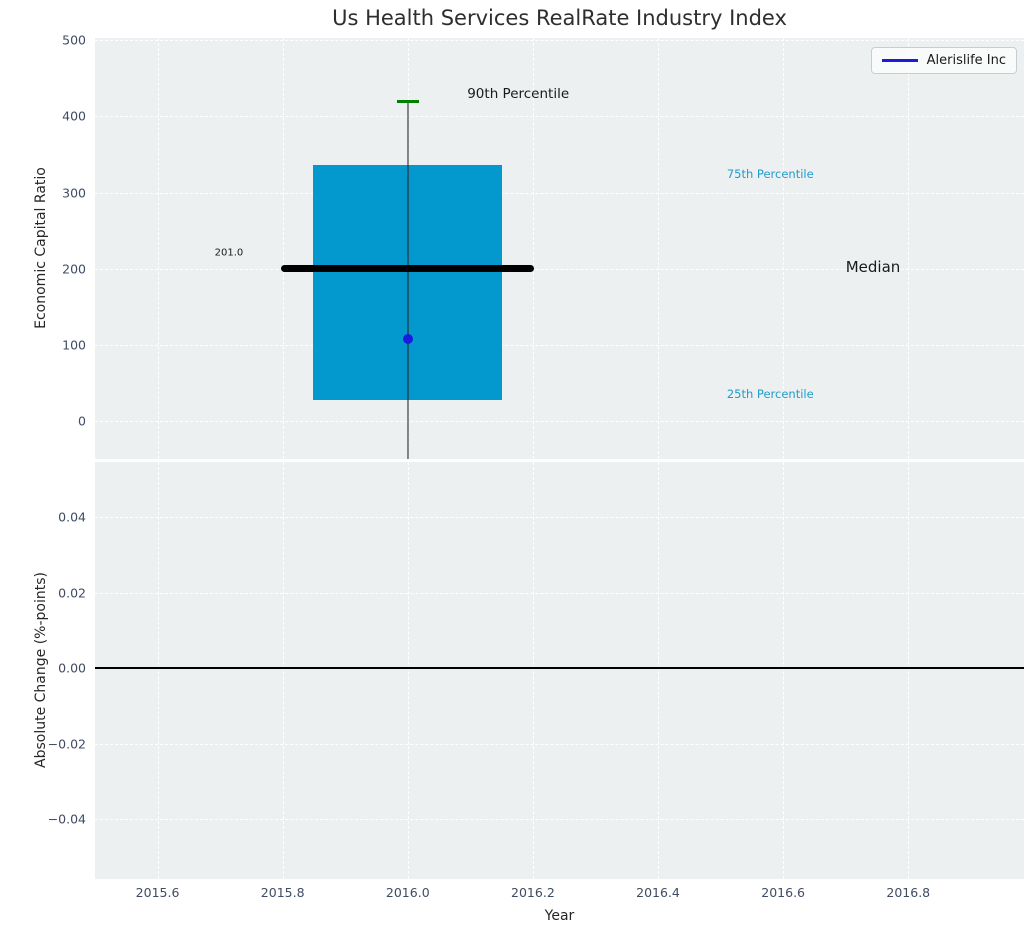  What do you see at coordinates (72, 593) in the screenshot?
I see `y-tick-label: 0.02` at bounding box center [72, 593].